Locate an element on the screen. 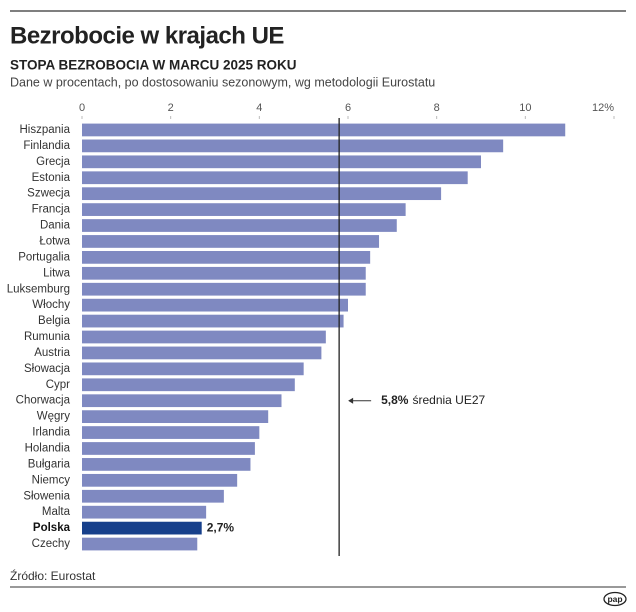 The image size is (636, 612). category-label: Hiszpania is located at coordinates (45, 130).